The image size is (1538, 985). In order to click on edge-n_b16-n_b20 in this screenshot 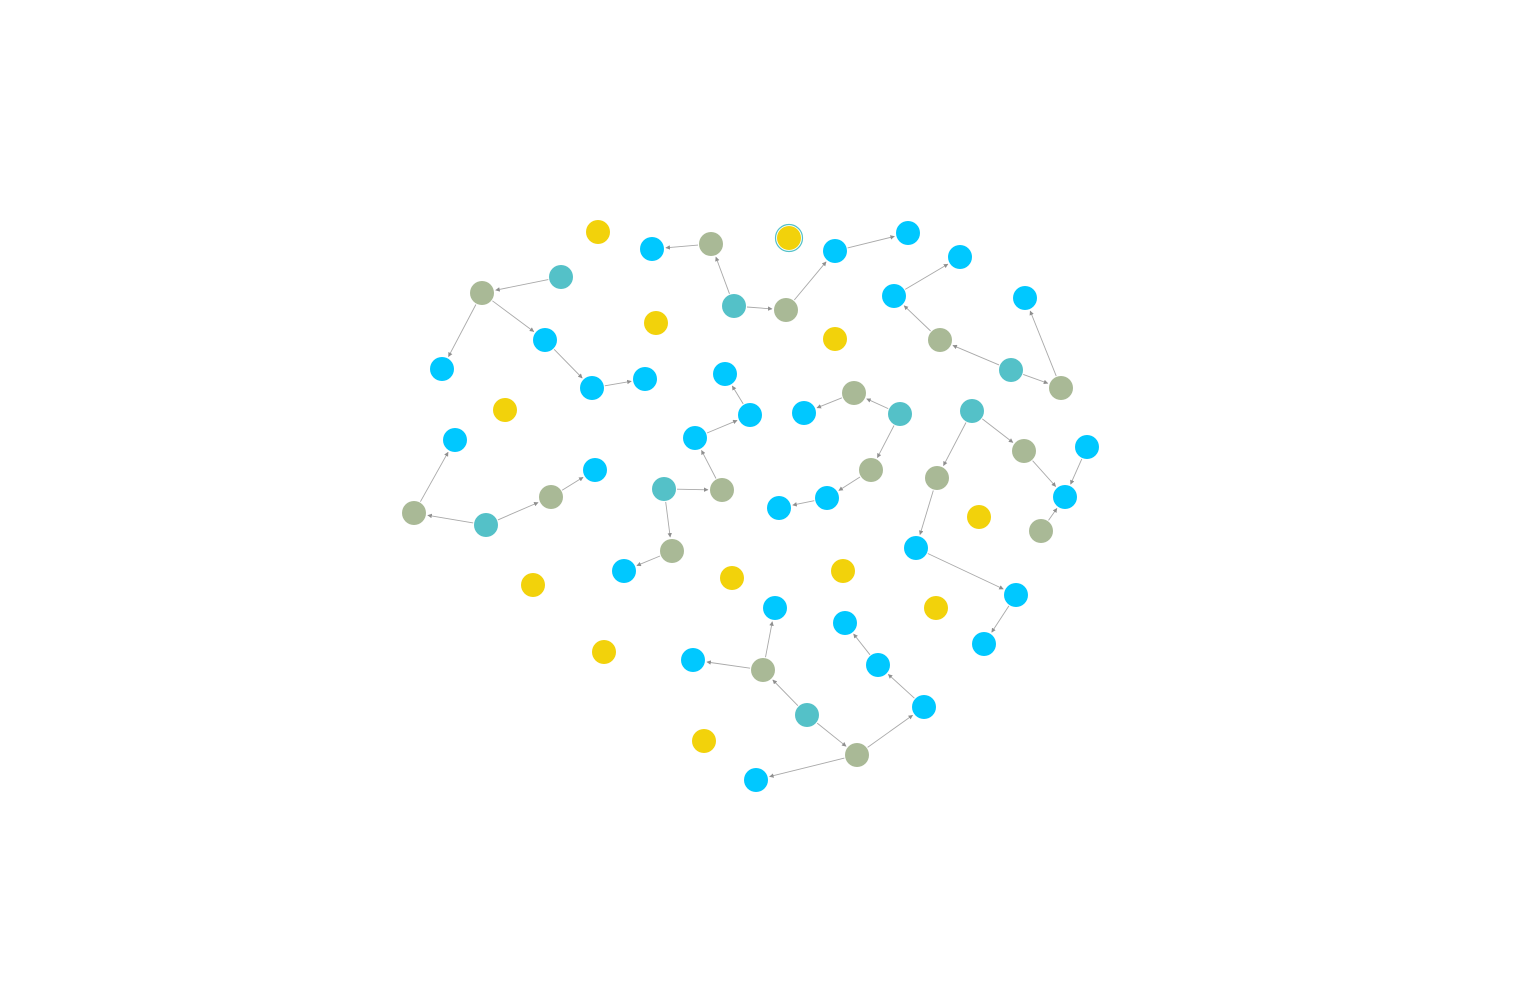, I will do `click(1076, 471)`.